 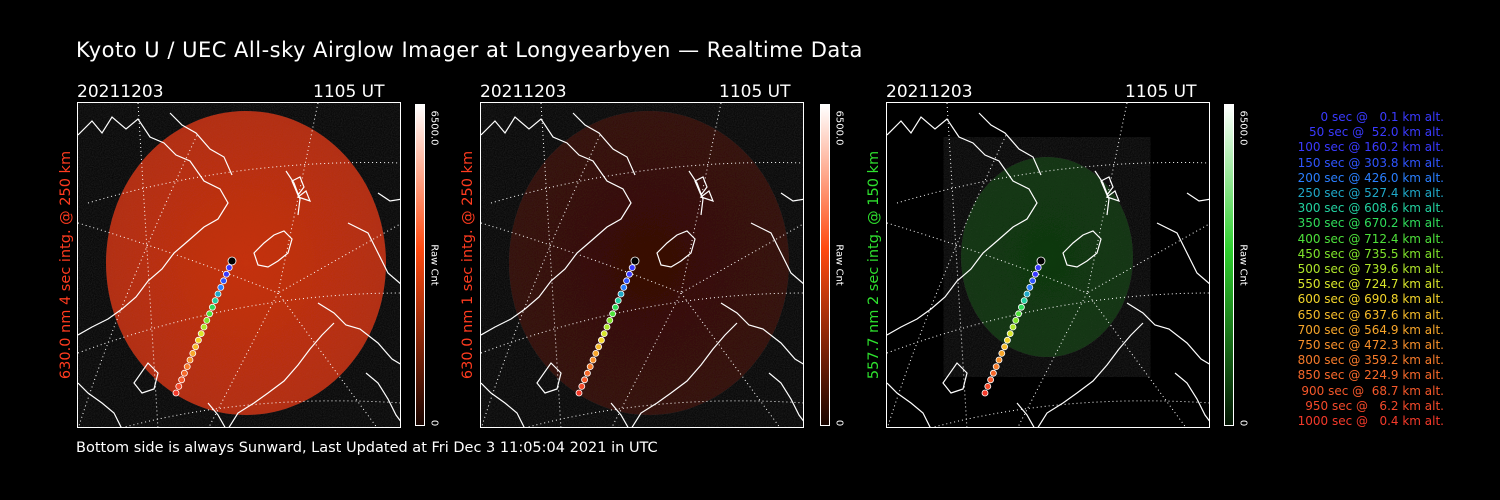 What do you see at coordinates (420, 265) in the screenshot?
I see `panel-1-colorbar` at bounding box center [420, 265].